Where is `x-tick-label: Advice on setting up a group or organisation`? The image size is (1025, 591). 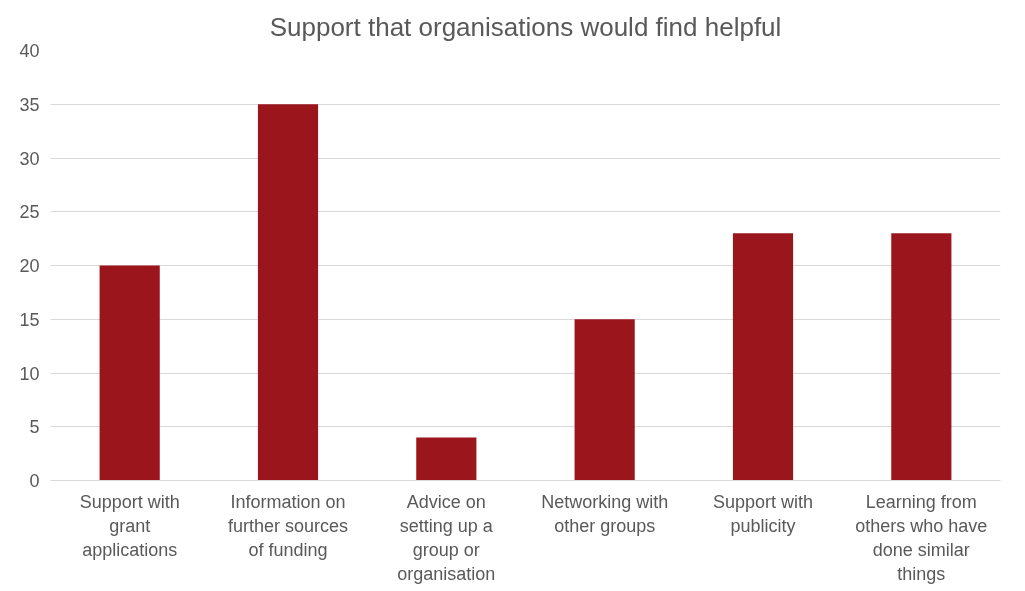
x-tick-label: Advice on setting up a group or organisation is located at coordinates (446, 537).